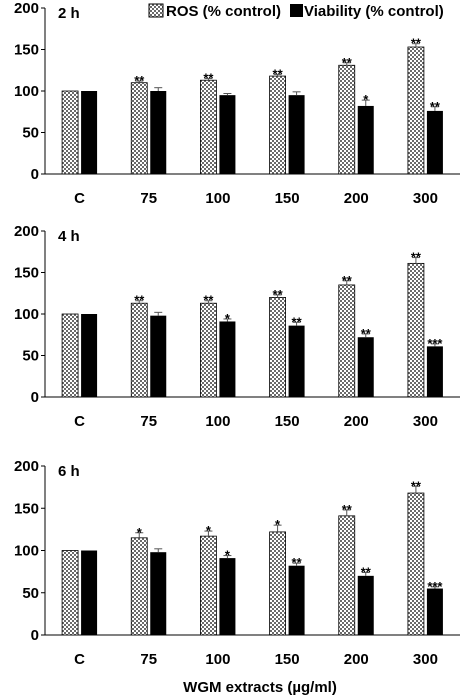 The width and height of the screenshot is (464, 697). I want to click on legend-swatch-viability, so click(296, 10).